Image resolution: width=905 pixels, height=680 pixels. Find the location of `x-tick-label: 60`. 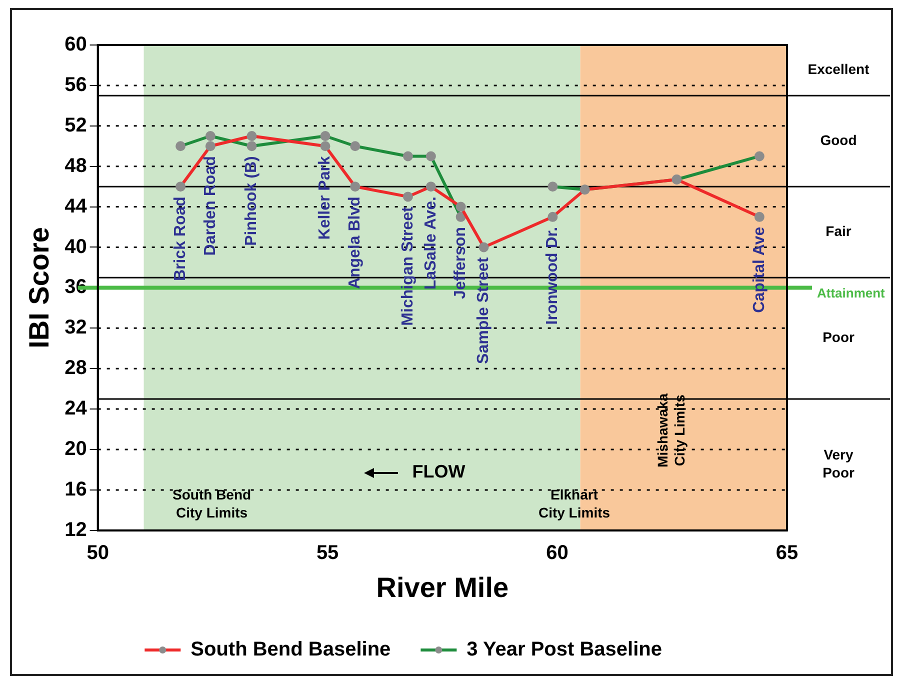

x-tick-label: 60 is located at coordinates (557, 553).